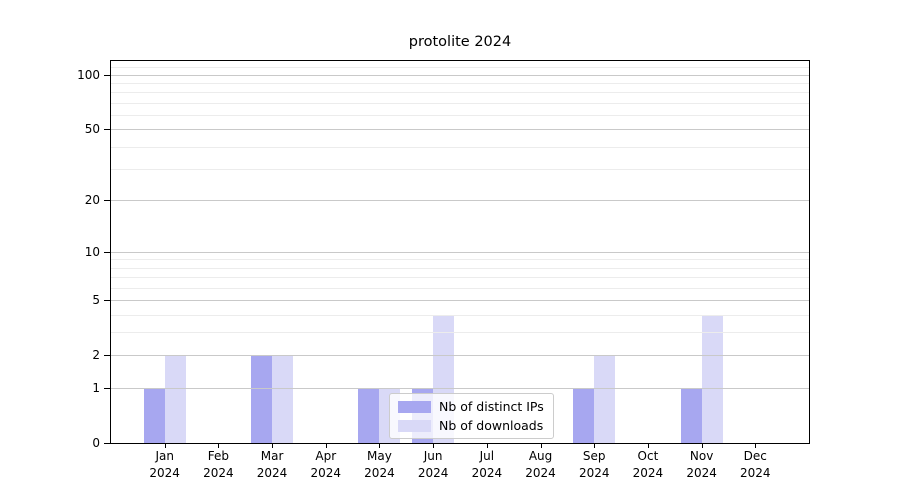  What do you see at coordinates (594, 464) in the screenshot?
I see `x-tick-label-sep: Sep 2024` at bounding box center [594, 464].